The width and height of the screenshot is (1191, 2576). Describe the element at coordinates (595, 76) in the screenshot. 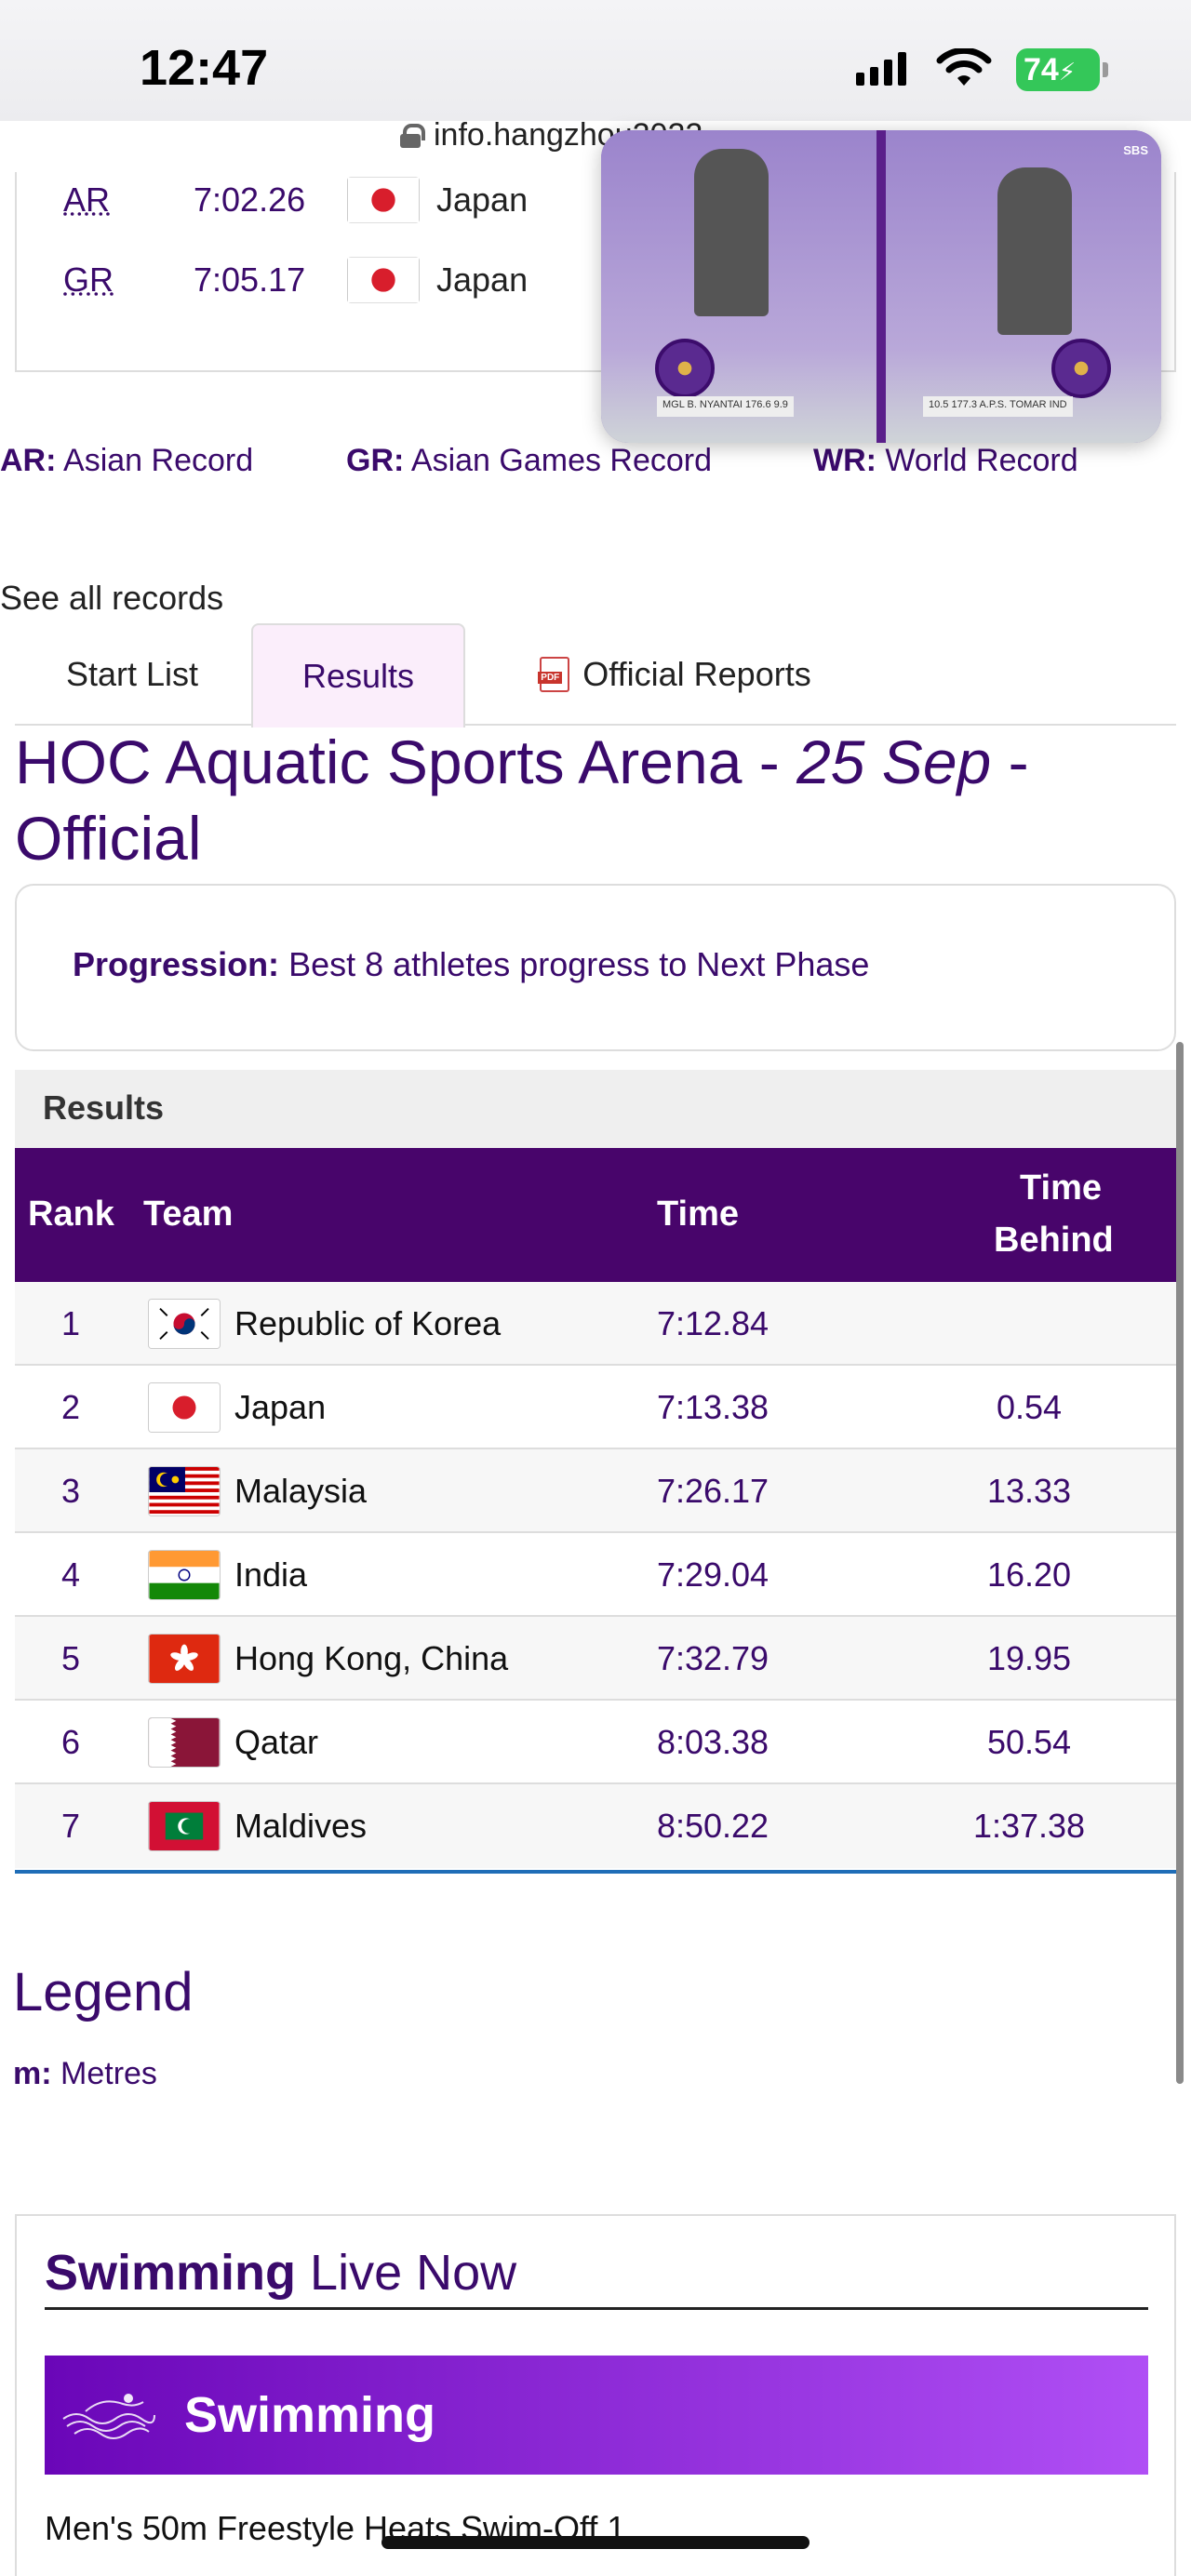

I see `status-bar: 12:47 74⚡ info.hangzhou2022` at that location.